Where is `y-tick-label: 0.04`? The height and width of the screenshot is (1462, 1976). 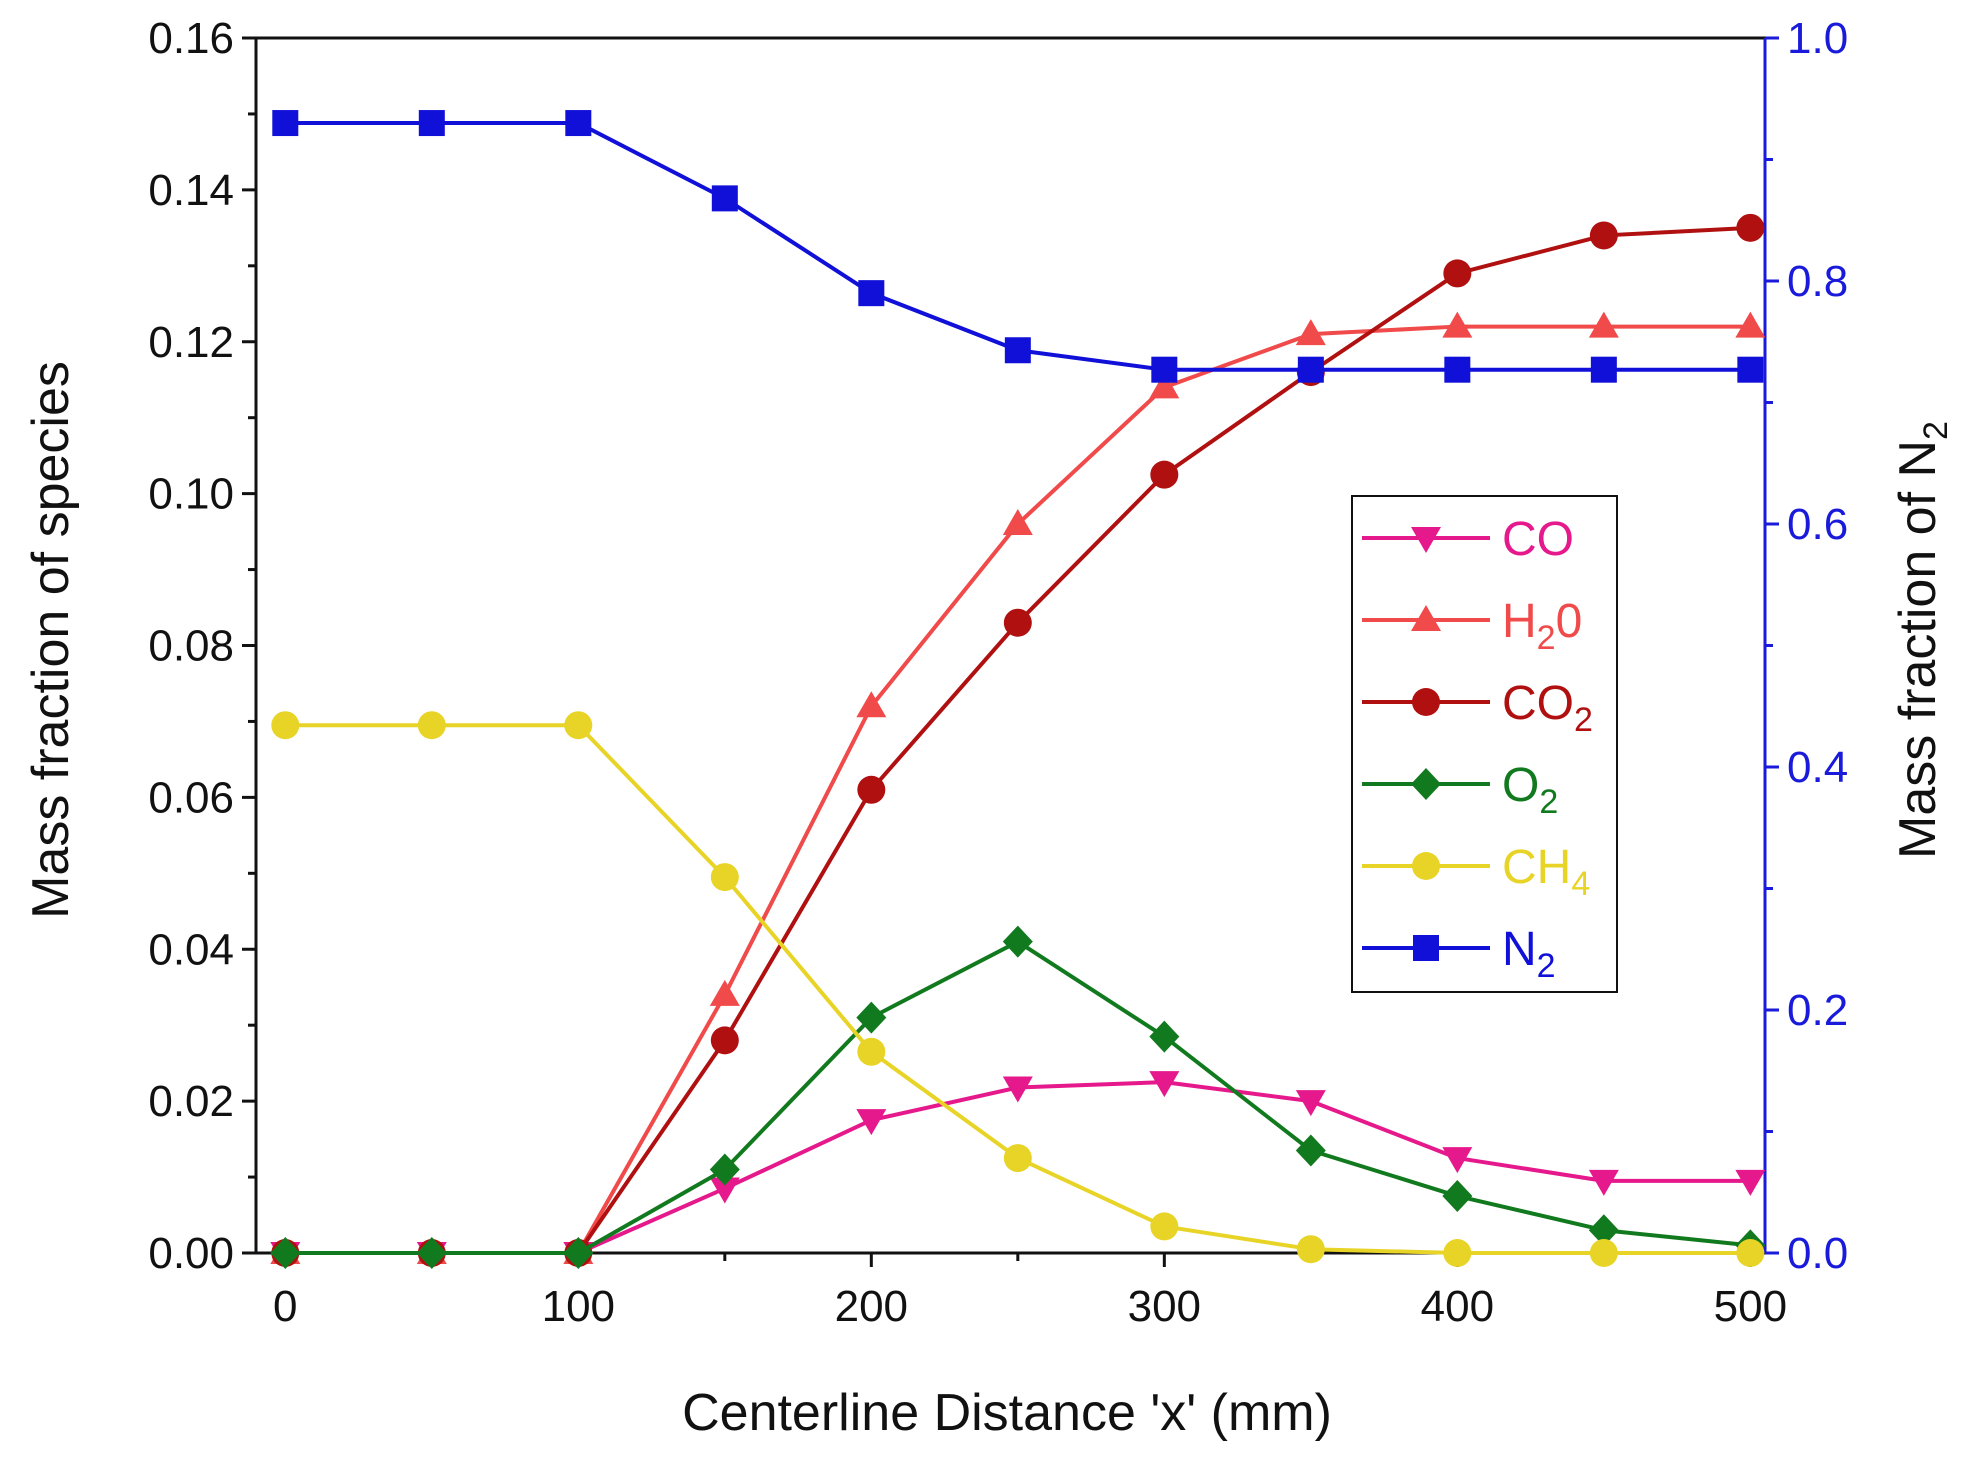 y-tick-label: 0.04 is located at coordinates (191, 949).